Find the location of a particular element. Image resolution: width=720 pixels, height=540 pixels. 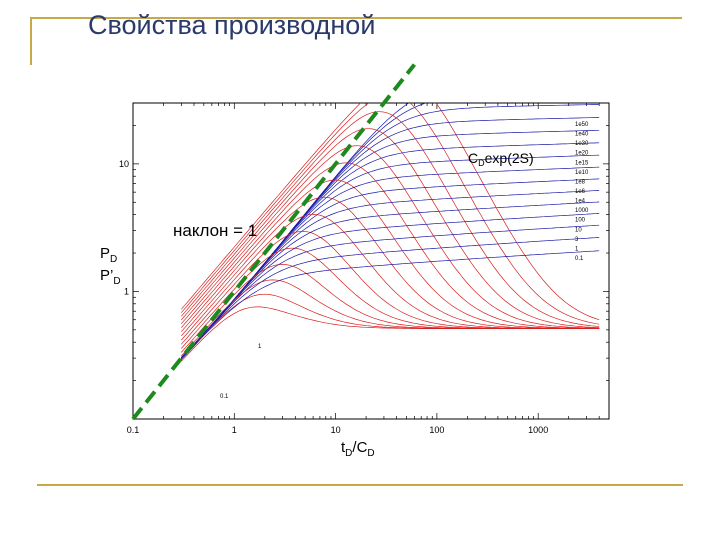

curve-param-label: 1e15 is located at coordinates (582, 163).